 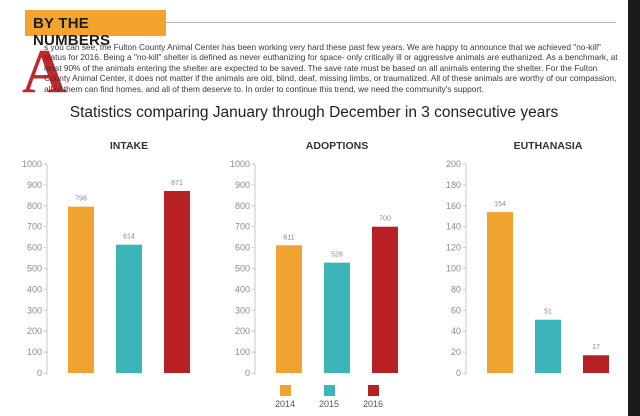 What do you see at coordinates (337, 255) in the screenshot?
I see `data-label: 528` at bounding box center [337, 255].